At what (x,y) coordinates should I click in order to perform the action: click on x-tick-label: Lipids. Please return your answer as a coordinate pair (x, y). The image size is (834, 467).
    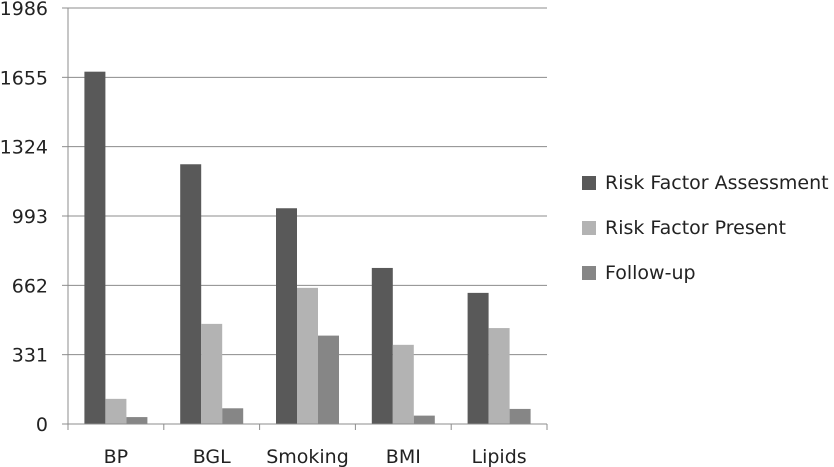
    Looking at the image, I should click on (499, 456).